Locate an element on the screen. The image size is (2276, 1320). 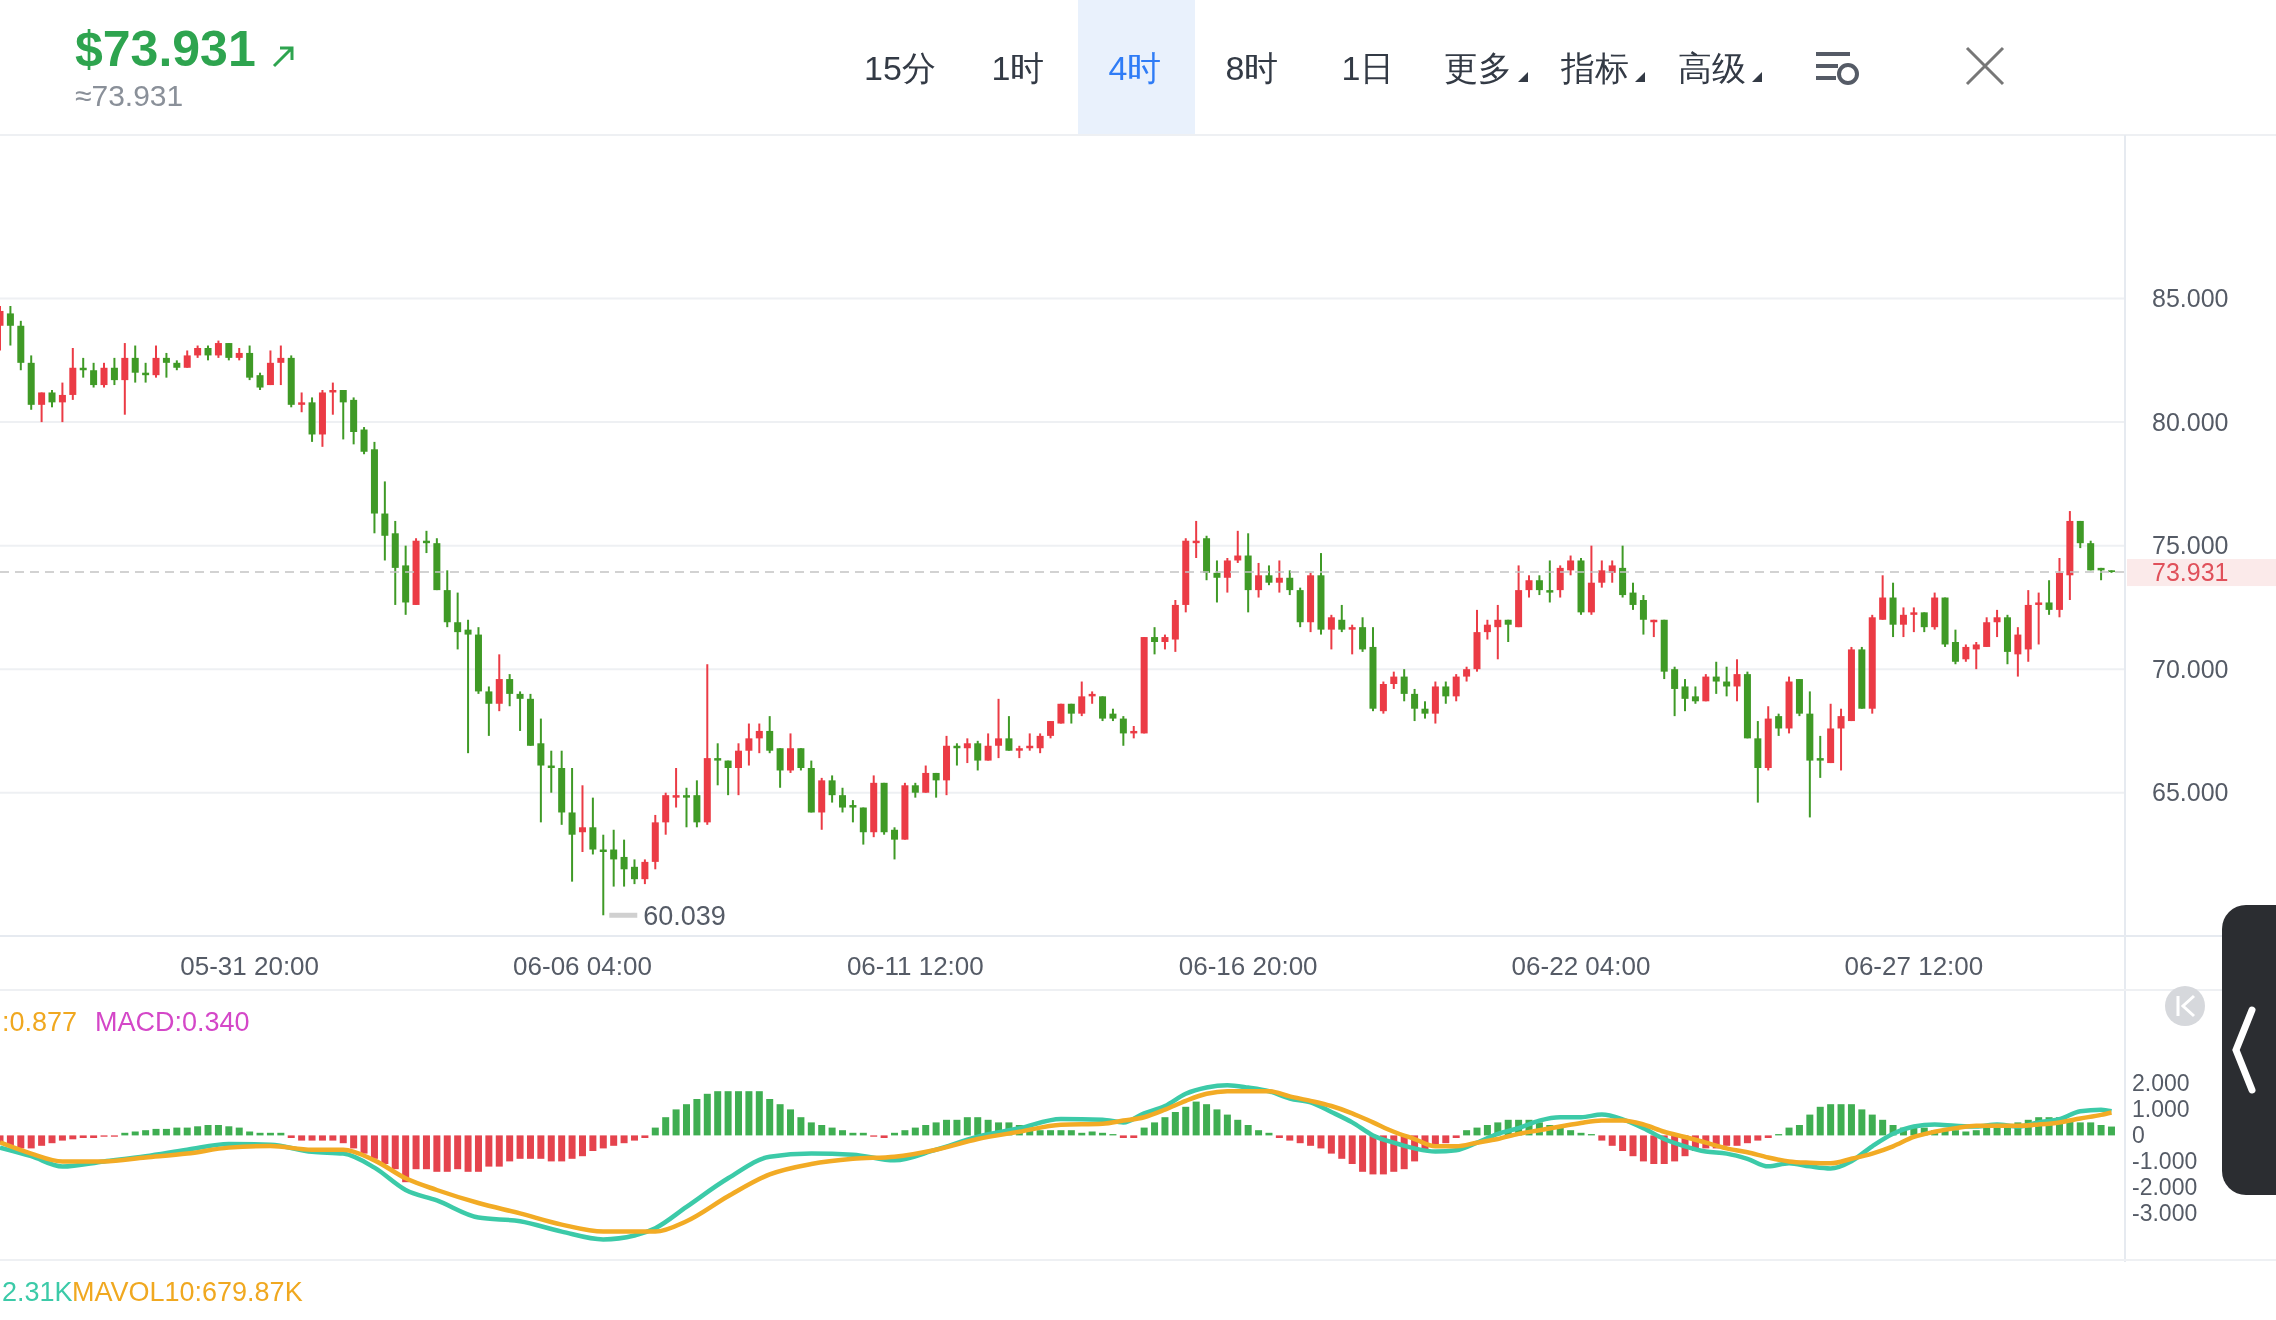
y-tick-label: 0 is located at coordinates (2138, 1135).